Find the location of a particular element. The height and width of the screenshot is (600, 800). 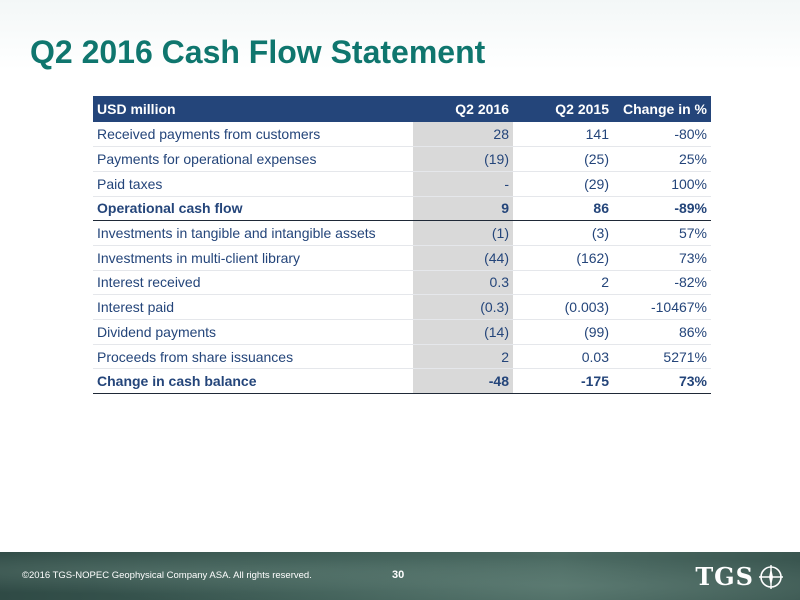

row-q2-2016: (19) is located at coordinates (463, 159).